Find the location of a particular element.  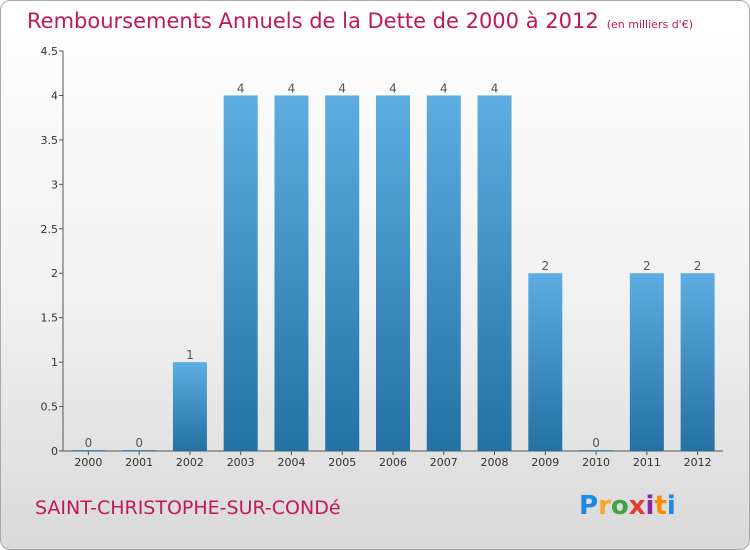

y-tick-label: 2 is located at coordinates (54, 273).